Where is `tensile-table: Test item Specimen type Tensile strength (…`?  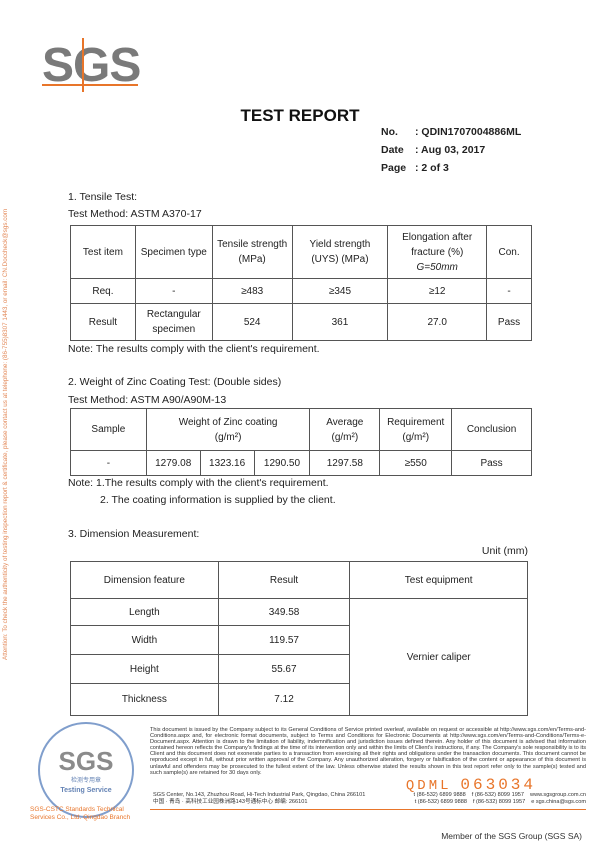
tensile-table: Test item Specimen type Tensile strength (… is located at coordinates (301, 283).